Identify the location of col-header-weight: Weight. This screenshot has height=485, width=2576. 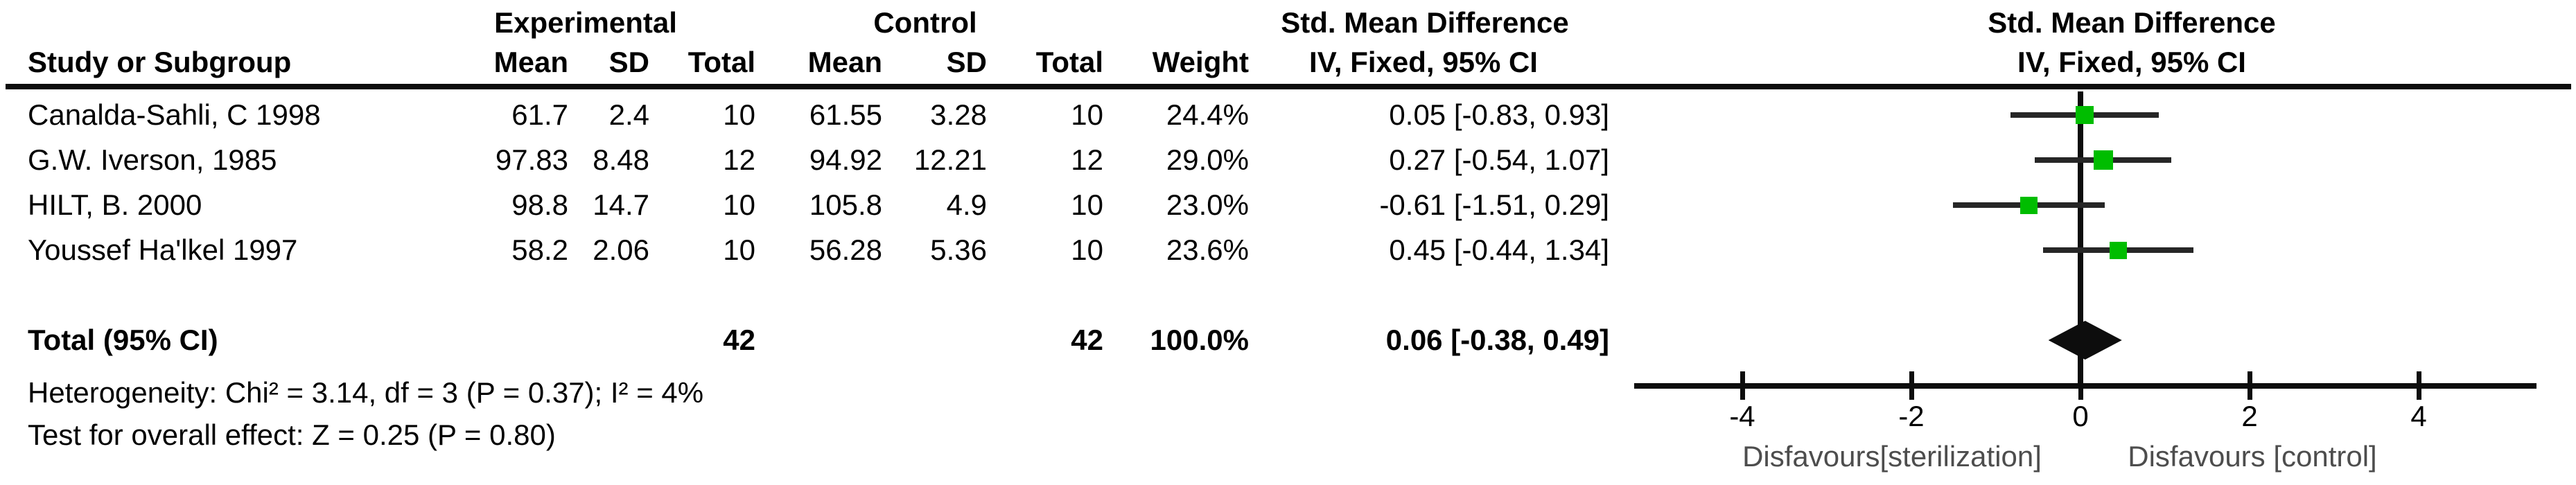
(1200, 62).